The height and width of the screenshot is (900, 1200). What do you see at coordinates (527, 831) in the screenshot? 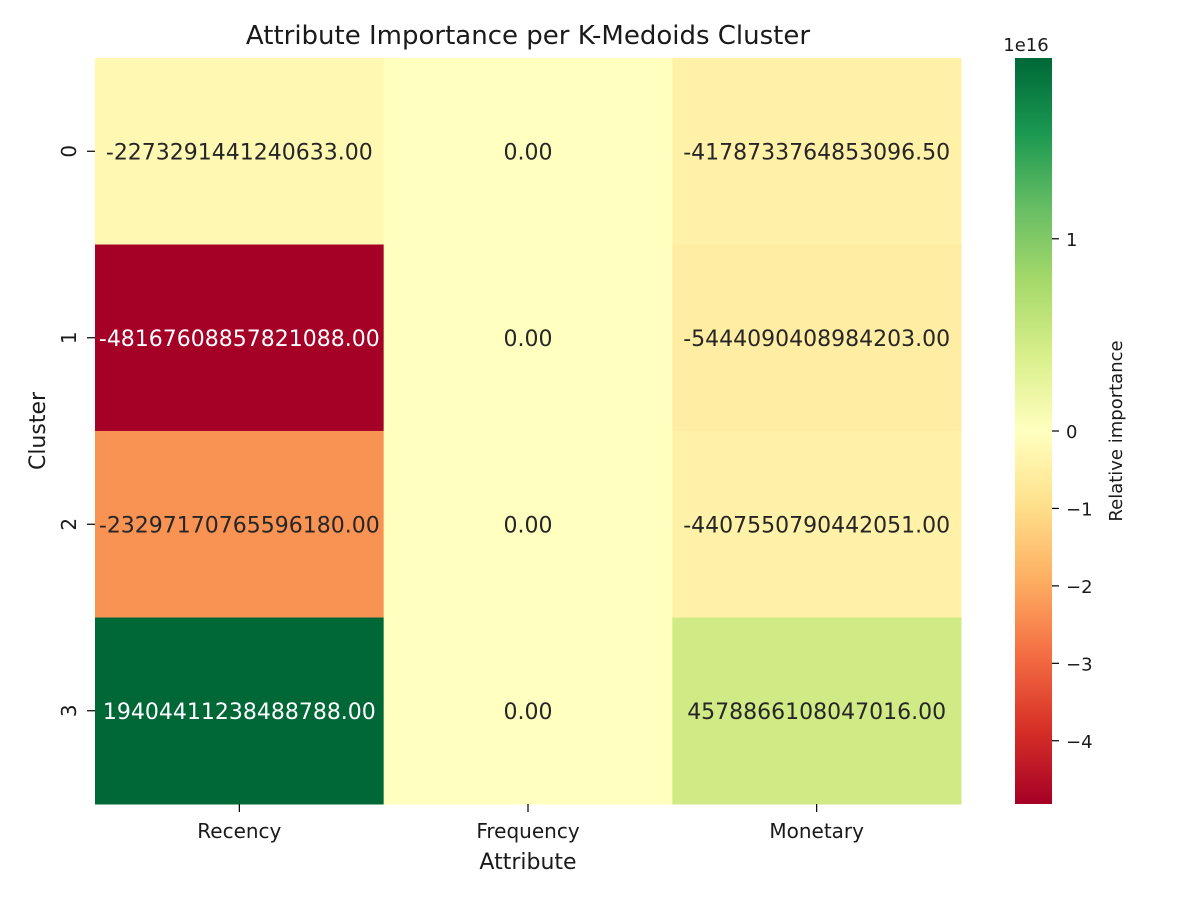
I see `x-tick-label-1: Frequency` at bounding box center [527, 831].